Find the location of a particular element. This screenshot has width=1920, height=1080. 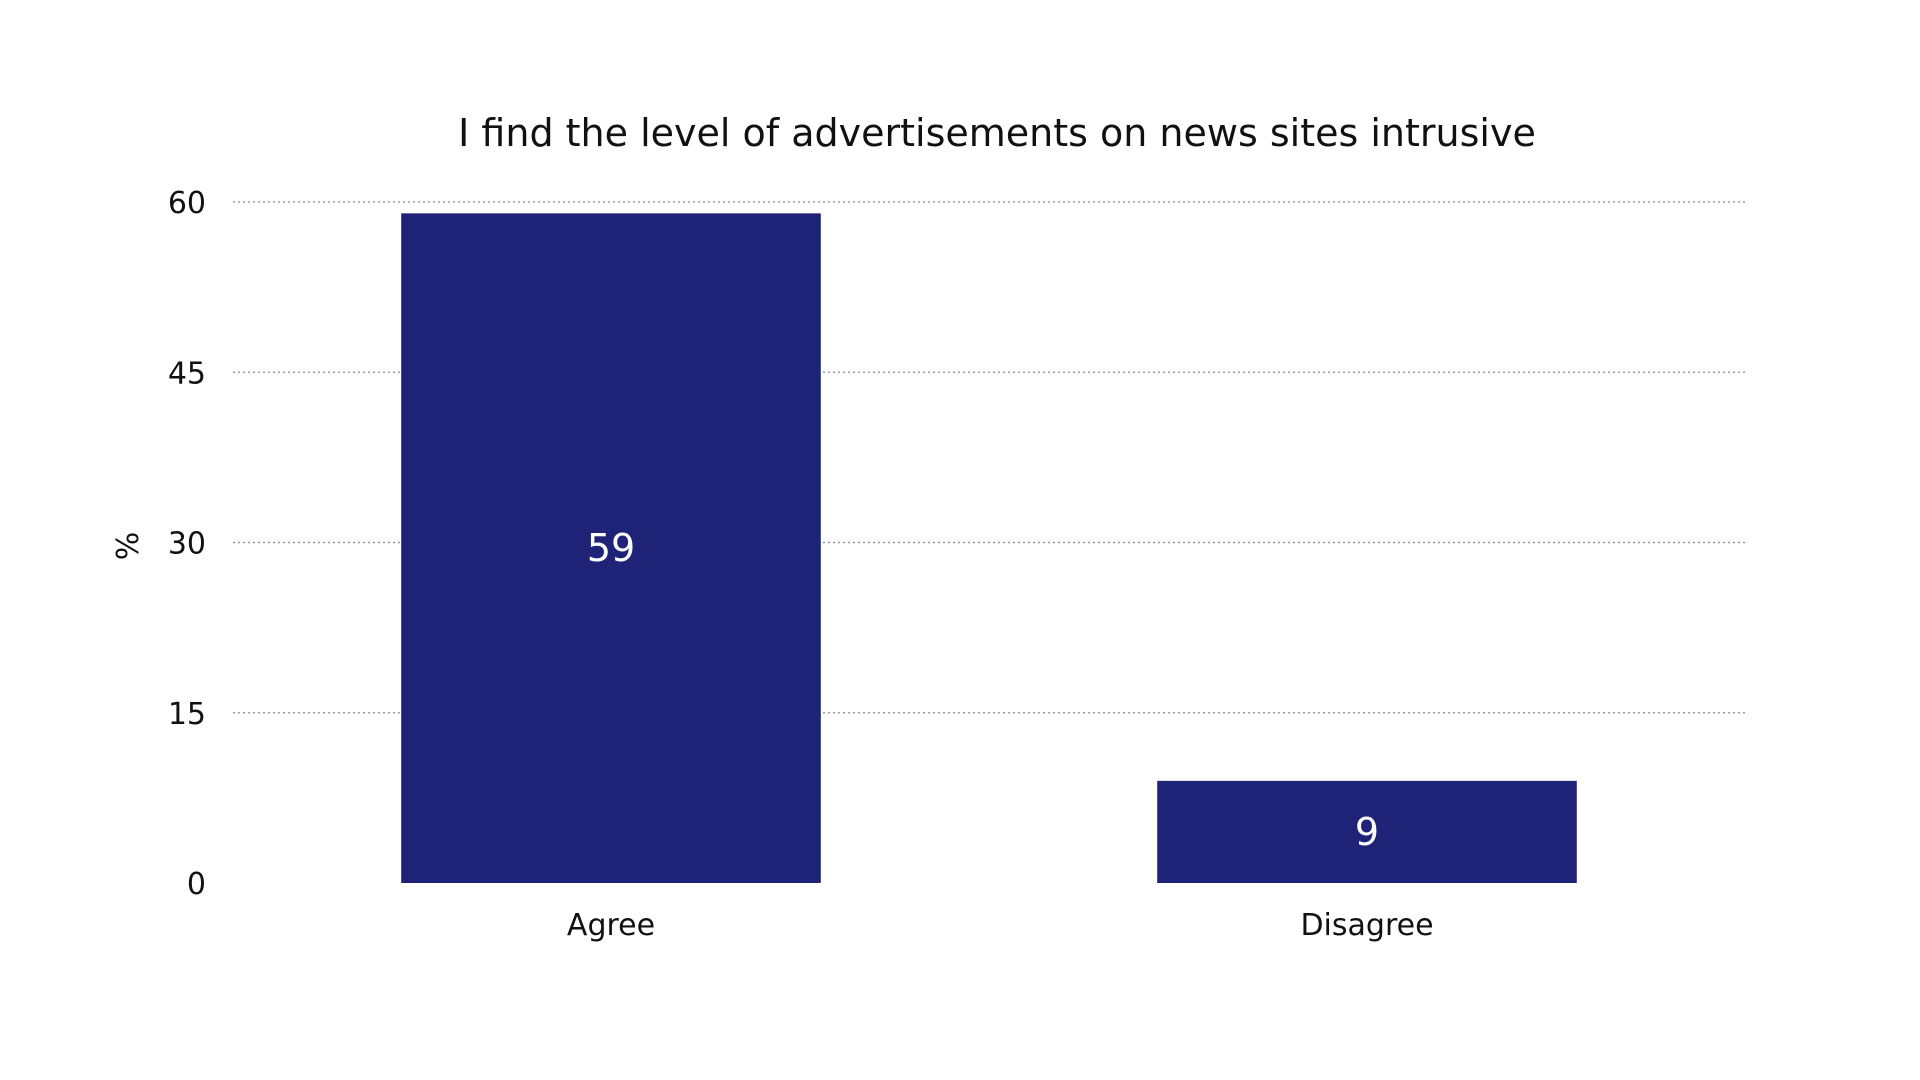

x-category-label: Disagree is located at coordinates (1366, 925).